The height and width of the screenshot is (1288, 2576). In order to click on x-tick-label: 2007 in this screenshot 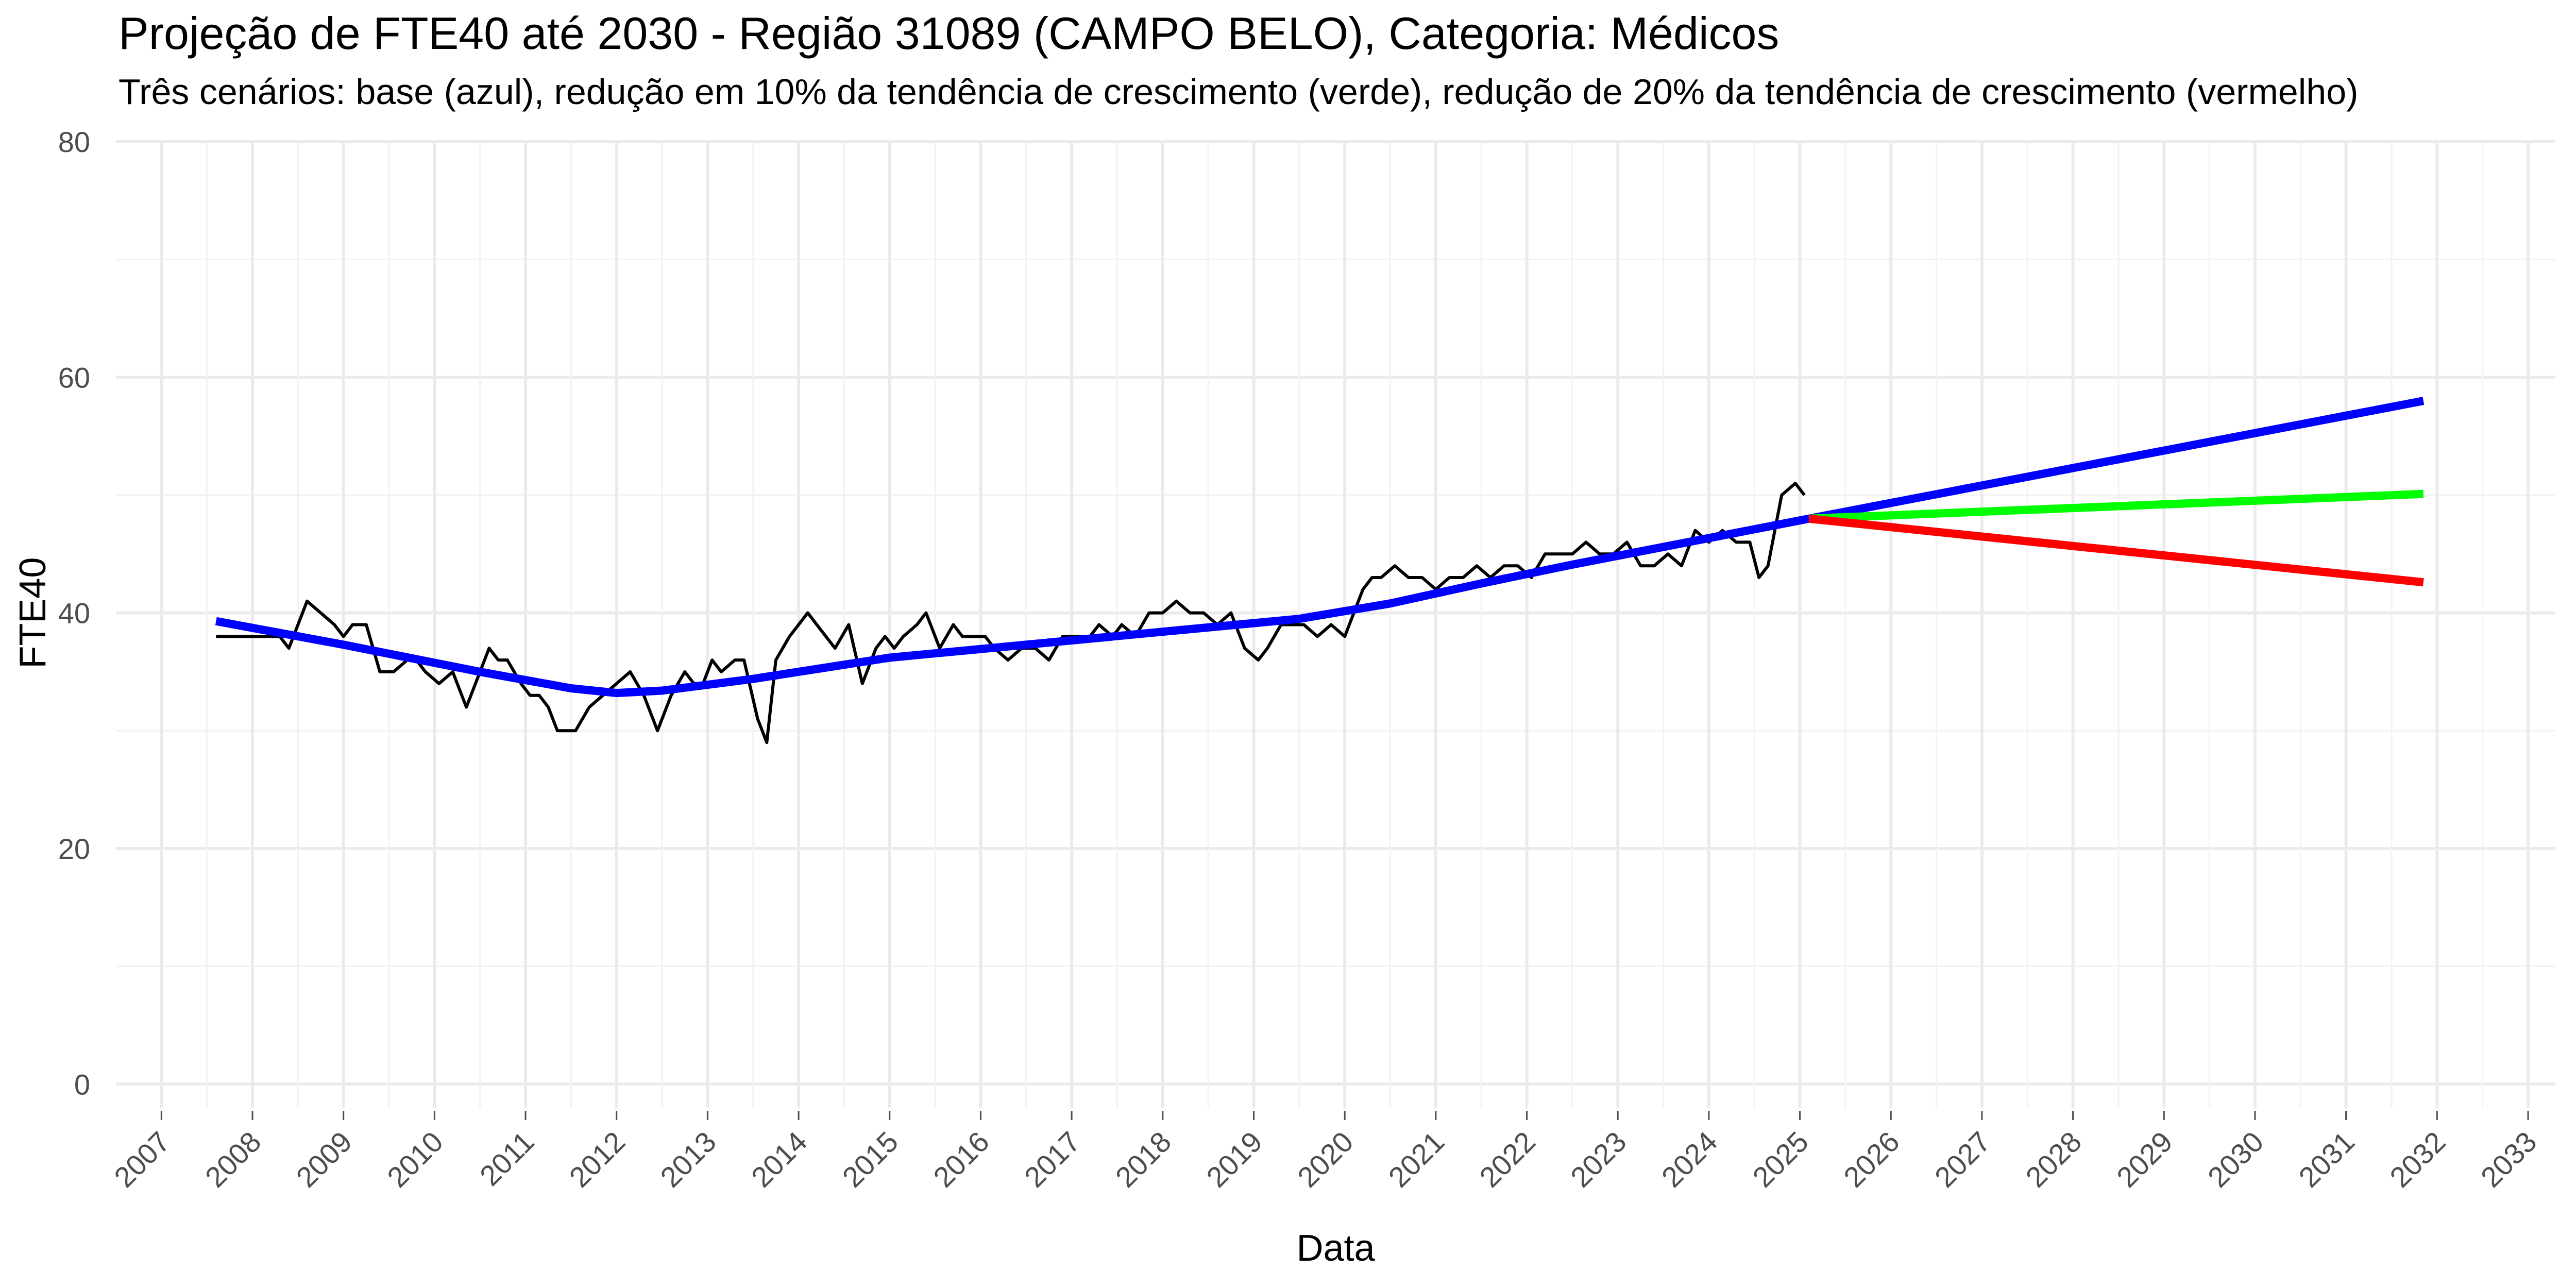, I will do `click(142, 1159)`.